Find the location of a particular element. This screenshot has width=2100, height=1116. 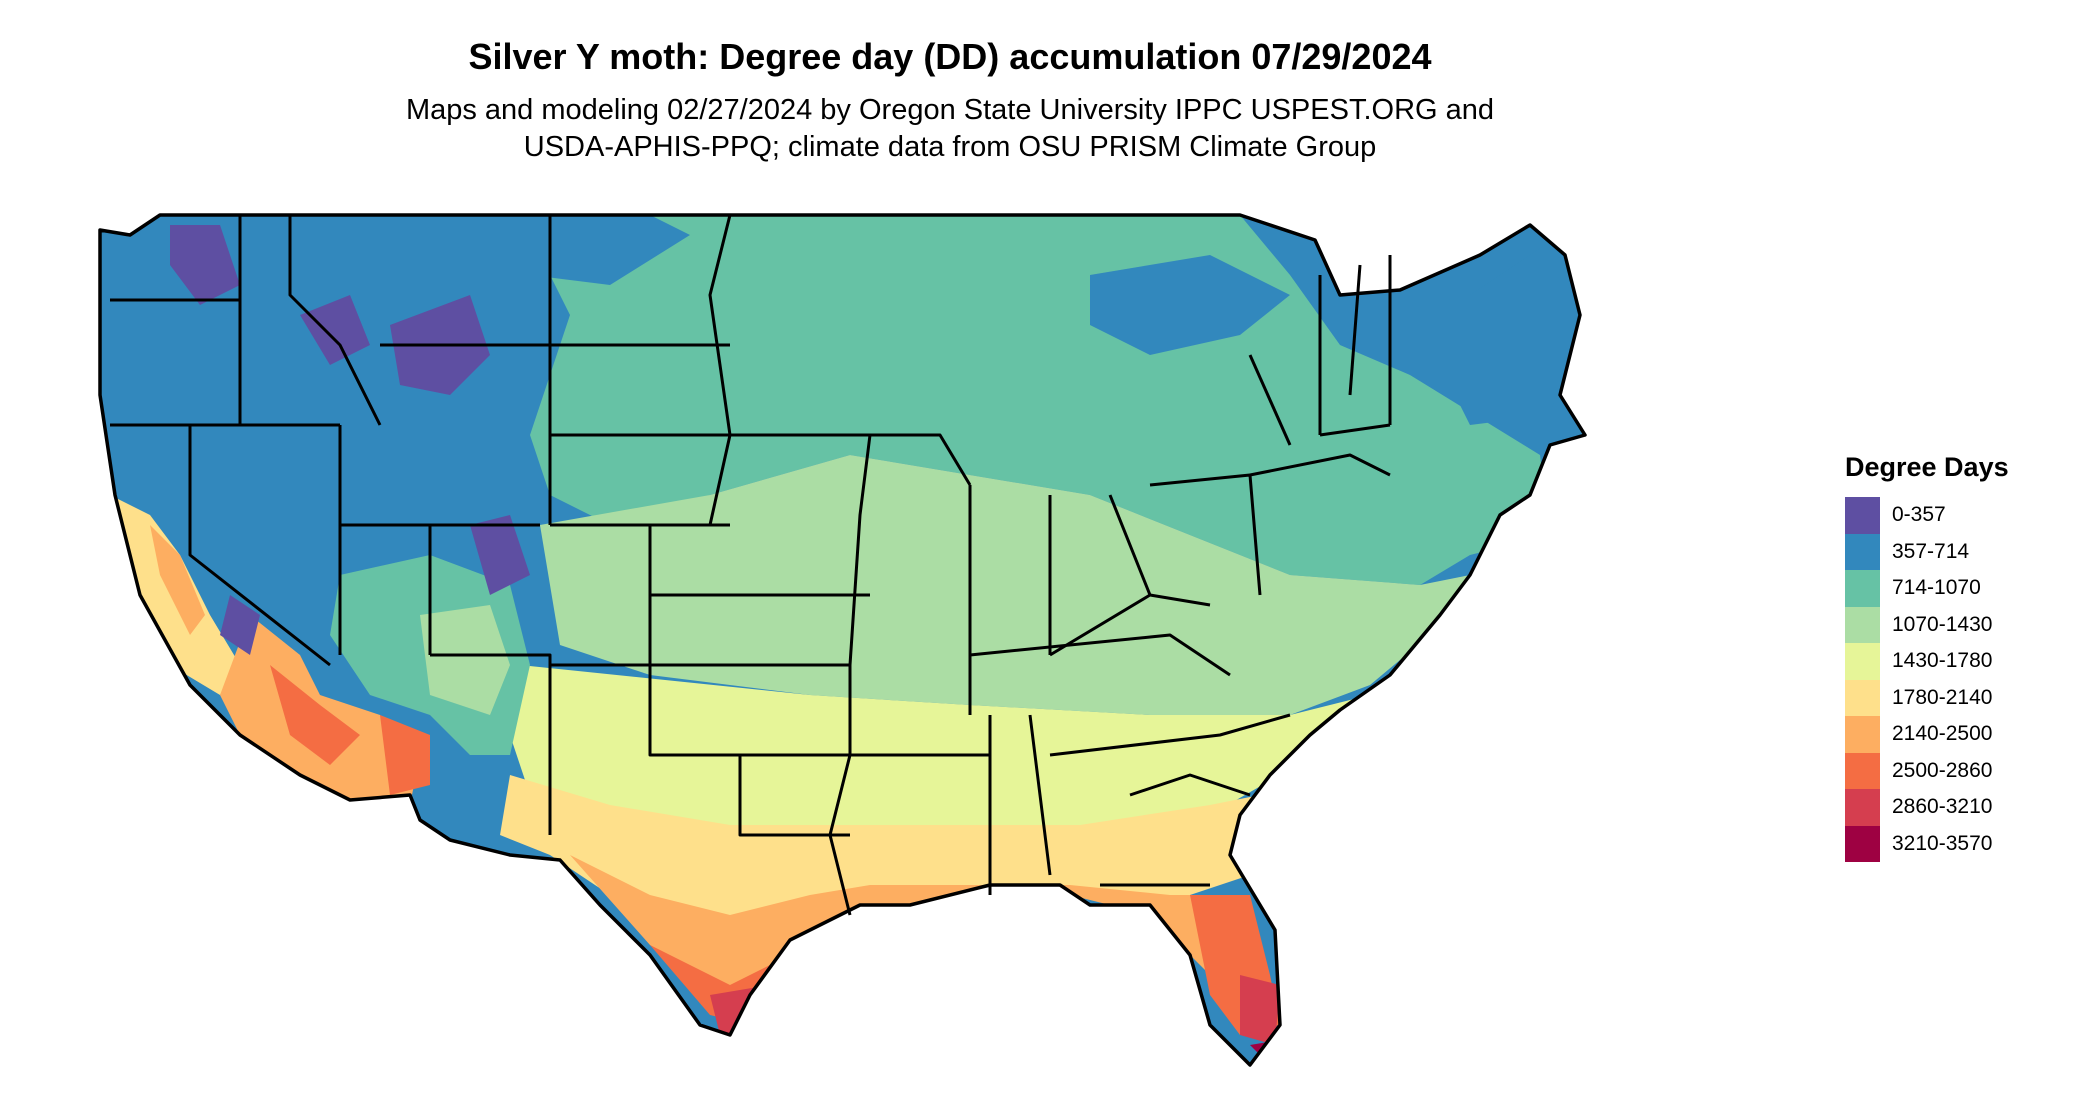

legend-item: 1070-1430 is located at coordinates (1927, 624).